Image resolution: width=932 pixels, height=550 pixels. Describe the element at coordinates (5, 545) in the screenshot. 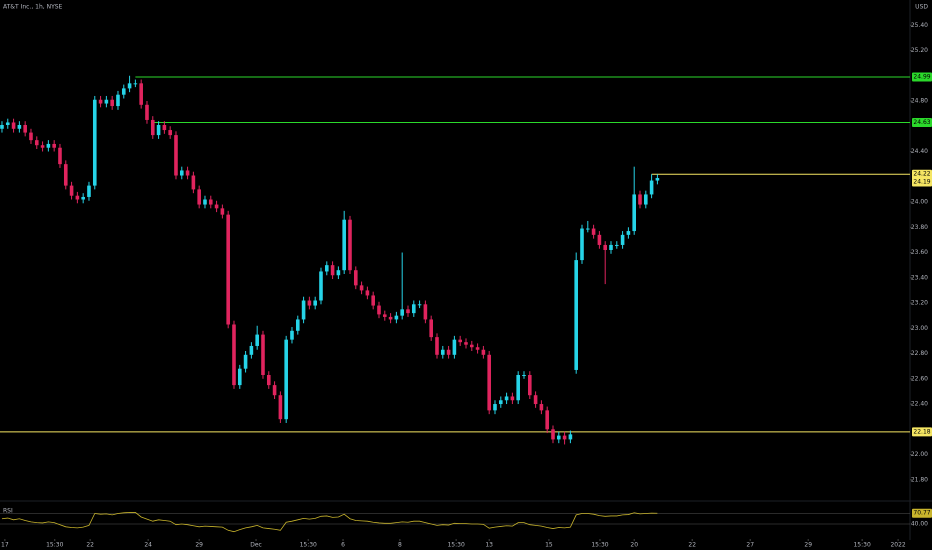

I see `x-tick-label: 17` at that location.